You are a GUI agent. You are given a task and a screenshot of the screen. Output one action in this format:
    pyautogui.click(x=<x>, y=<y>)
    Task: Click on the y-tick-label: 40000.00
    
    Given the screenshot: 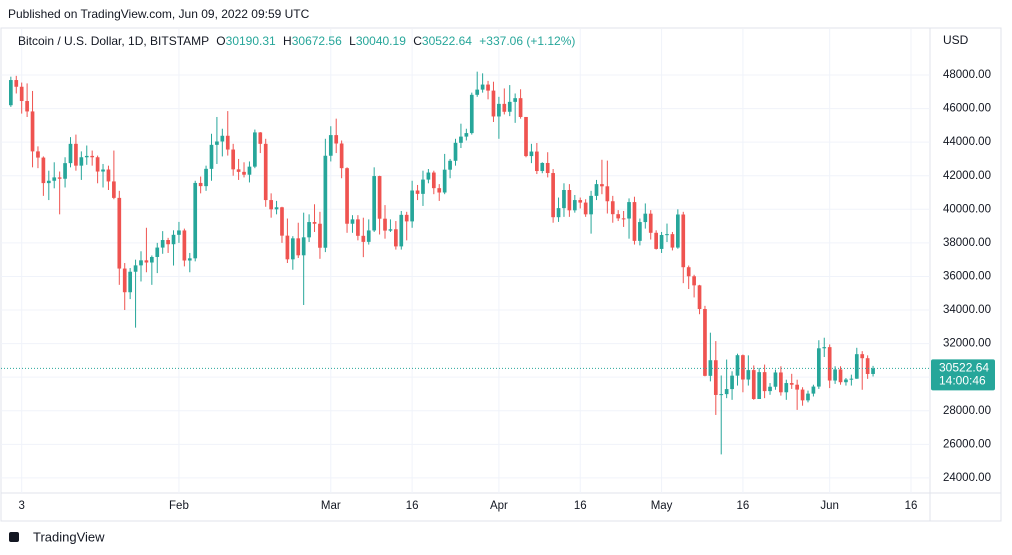 What is the action you would take?
    pyautogui.click(x=967, y=209)
    